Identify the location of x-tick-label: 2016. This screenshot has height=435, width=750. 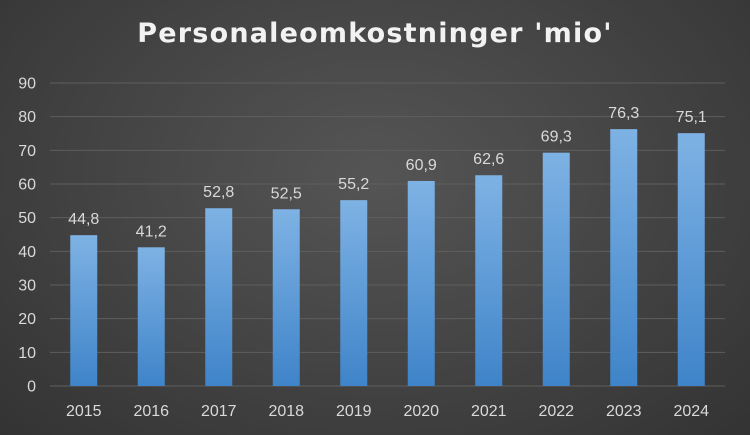
(151, 411).